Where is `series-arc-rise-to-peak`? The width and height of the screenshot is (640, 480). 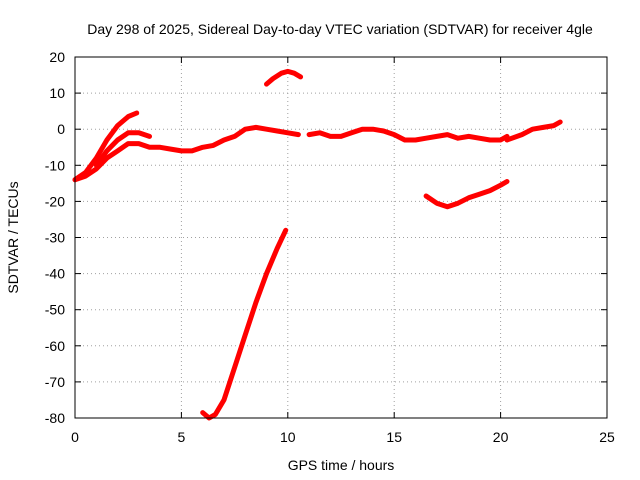
series-arc-rise-to-peak is located at coordinates (106, 146).